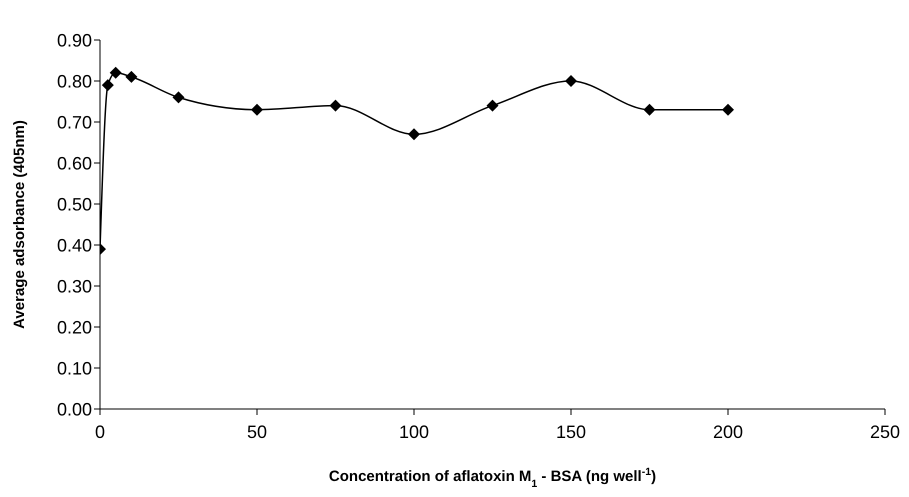  Describe the element at coordinates (100, 432) in the screenshot. I see `x-tick-label: 0` at that location.